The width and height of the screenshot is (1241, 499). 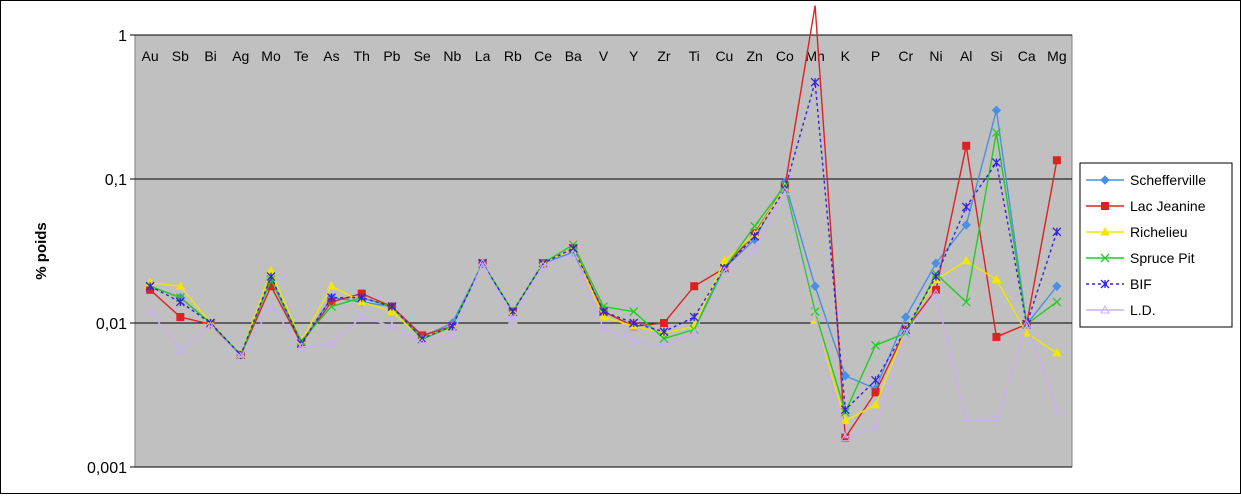 I want to click on x-category-label: Zr, so click(x=664, y=56).